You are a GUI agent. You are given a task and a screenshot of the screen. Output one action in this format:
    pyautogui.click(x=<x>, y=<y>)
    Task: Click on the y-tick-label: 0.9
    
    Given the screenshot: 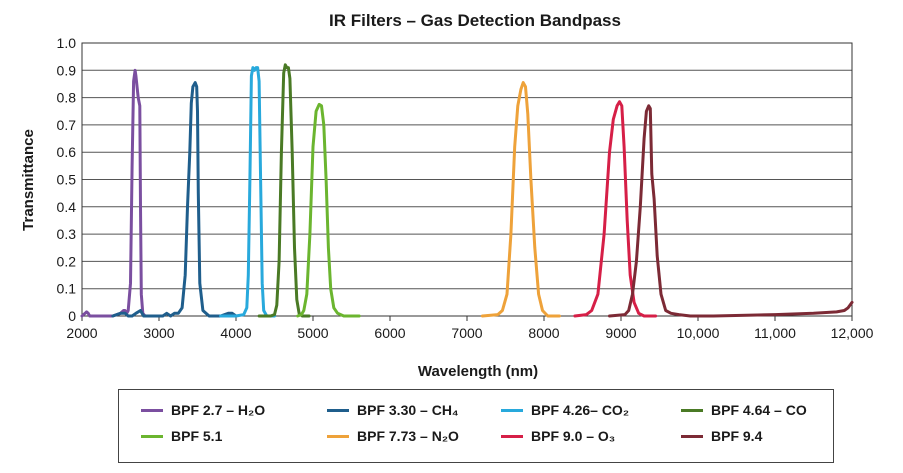 What is the action you would take?
    pyautogui.click(x=67, y=70)
    